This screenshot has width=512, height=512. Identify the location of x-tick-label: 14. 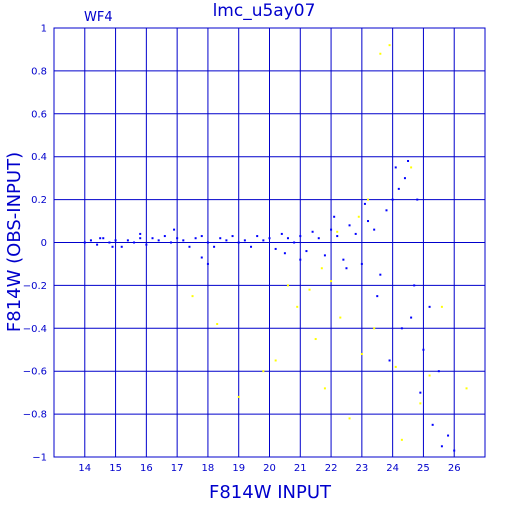
(84, 468).